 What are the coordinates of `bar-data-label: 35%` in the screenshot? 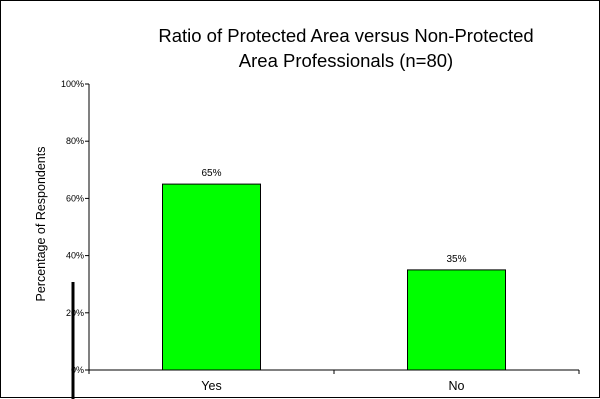 It's located at (456, 259).